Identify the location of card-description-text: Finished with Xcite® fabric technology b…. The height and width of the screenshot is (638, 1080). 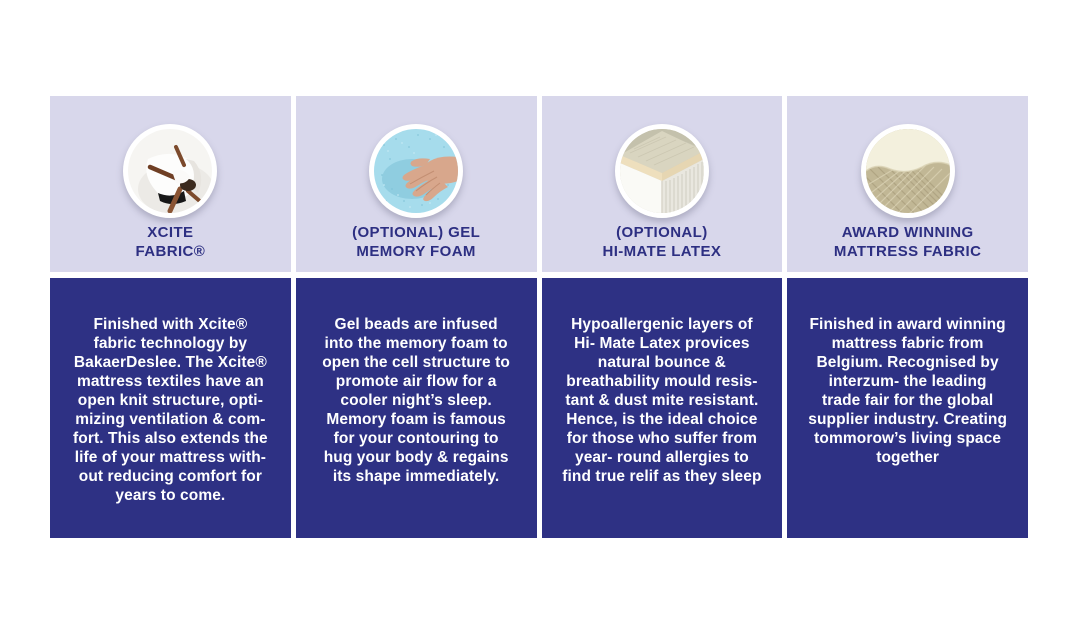
(170, 410).